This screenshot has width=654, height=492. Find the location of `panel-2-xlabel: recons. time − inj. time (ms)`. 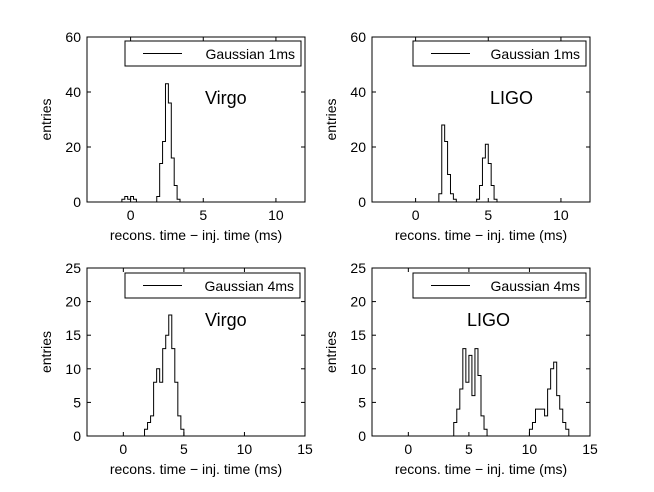

panel-2-xlabel: recons. time − inj. time (ms) is located at coordinates (481, 235).